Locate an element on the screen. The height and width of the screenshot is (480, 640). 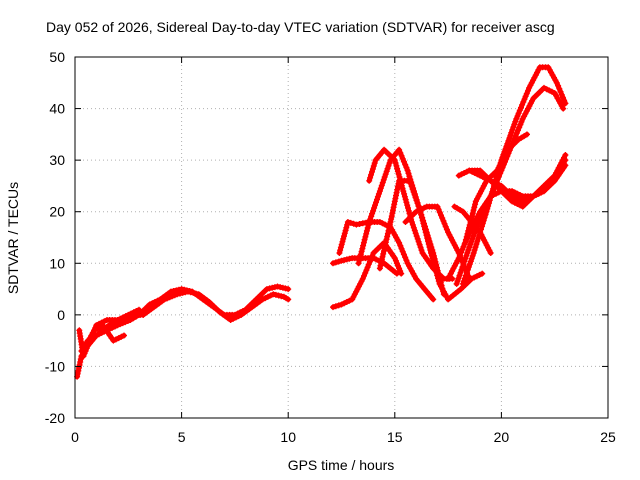
y-tick-label: 30 is located at coordinates (57, 160).